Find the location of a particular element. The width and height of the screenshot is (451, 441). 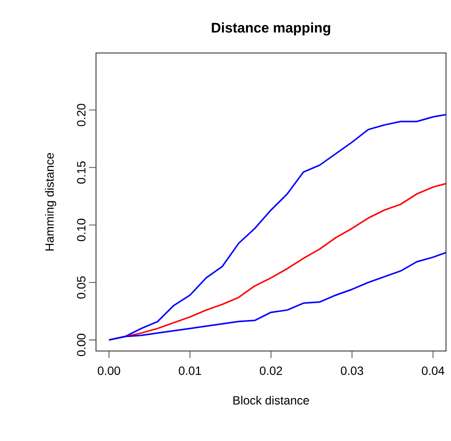

y-axis-title: Hamming distance is located at coordinates (50, 201).